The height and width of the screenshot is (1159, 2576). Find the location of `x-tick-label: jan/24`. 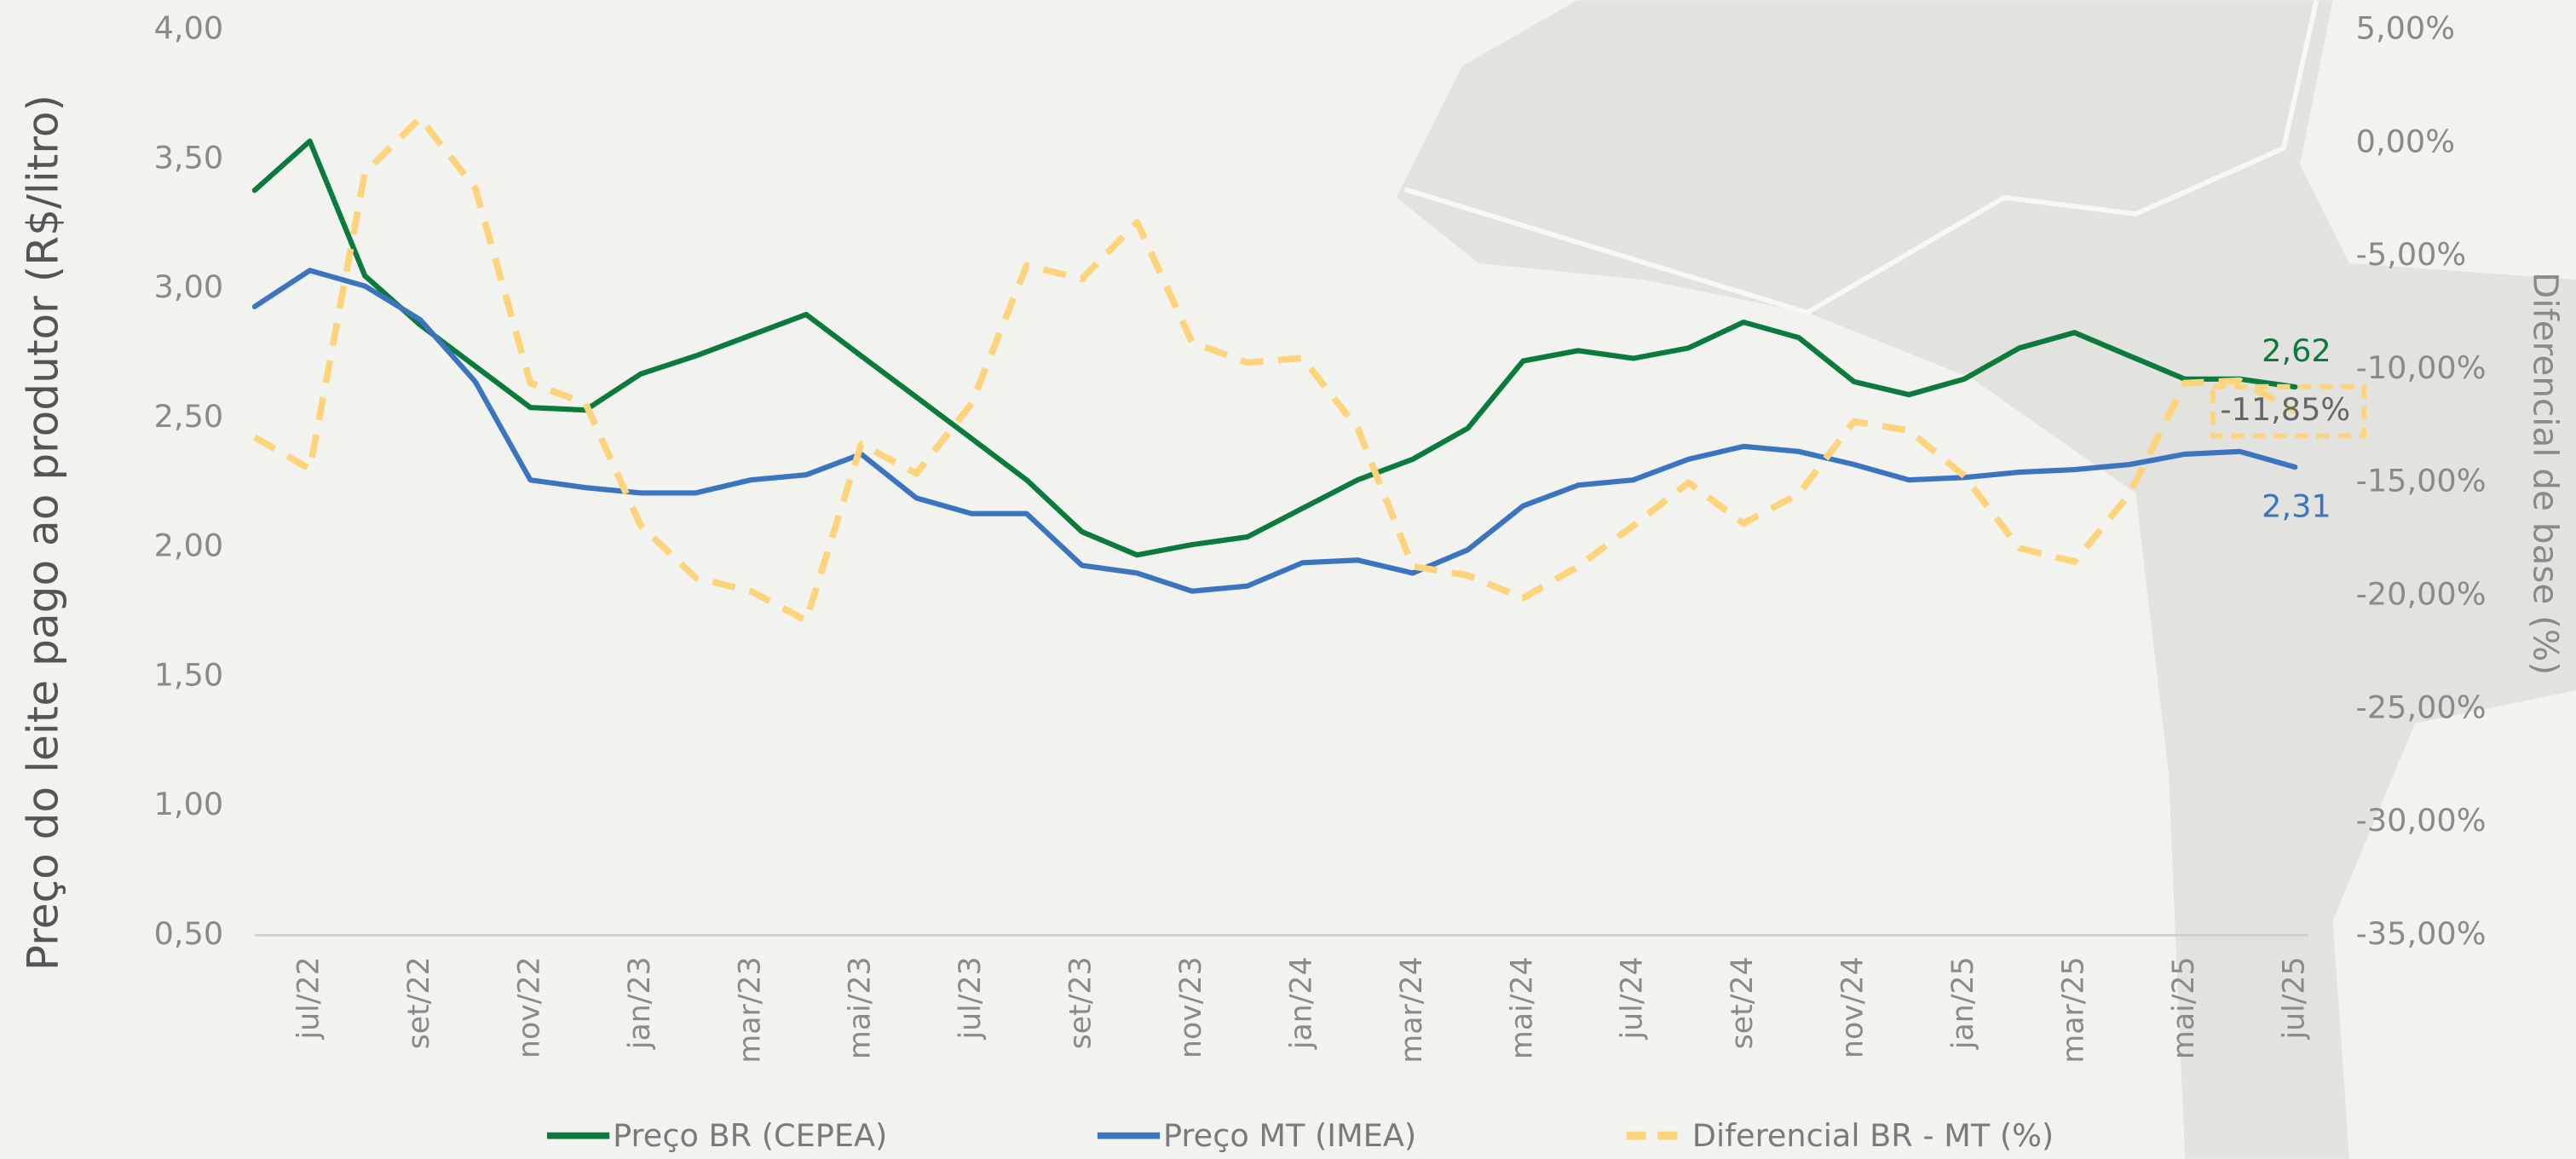

x-tick-label: jan/24 is located at coordinates (1301, 1003).